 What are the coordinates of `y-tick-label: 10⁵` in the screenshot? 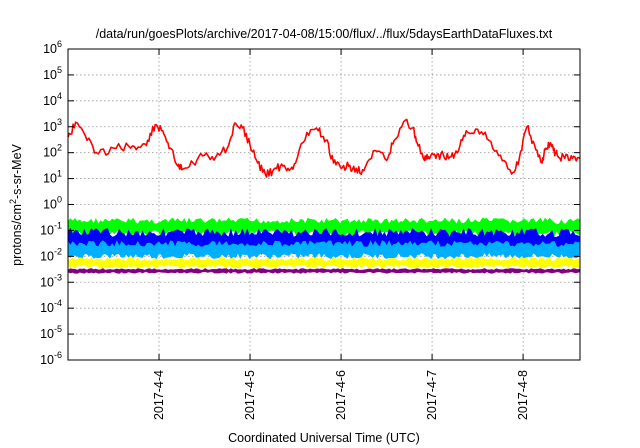 It's located at (52, 73).